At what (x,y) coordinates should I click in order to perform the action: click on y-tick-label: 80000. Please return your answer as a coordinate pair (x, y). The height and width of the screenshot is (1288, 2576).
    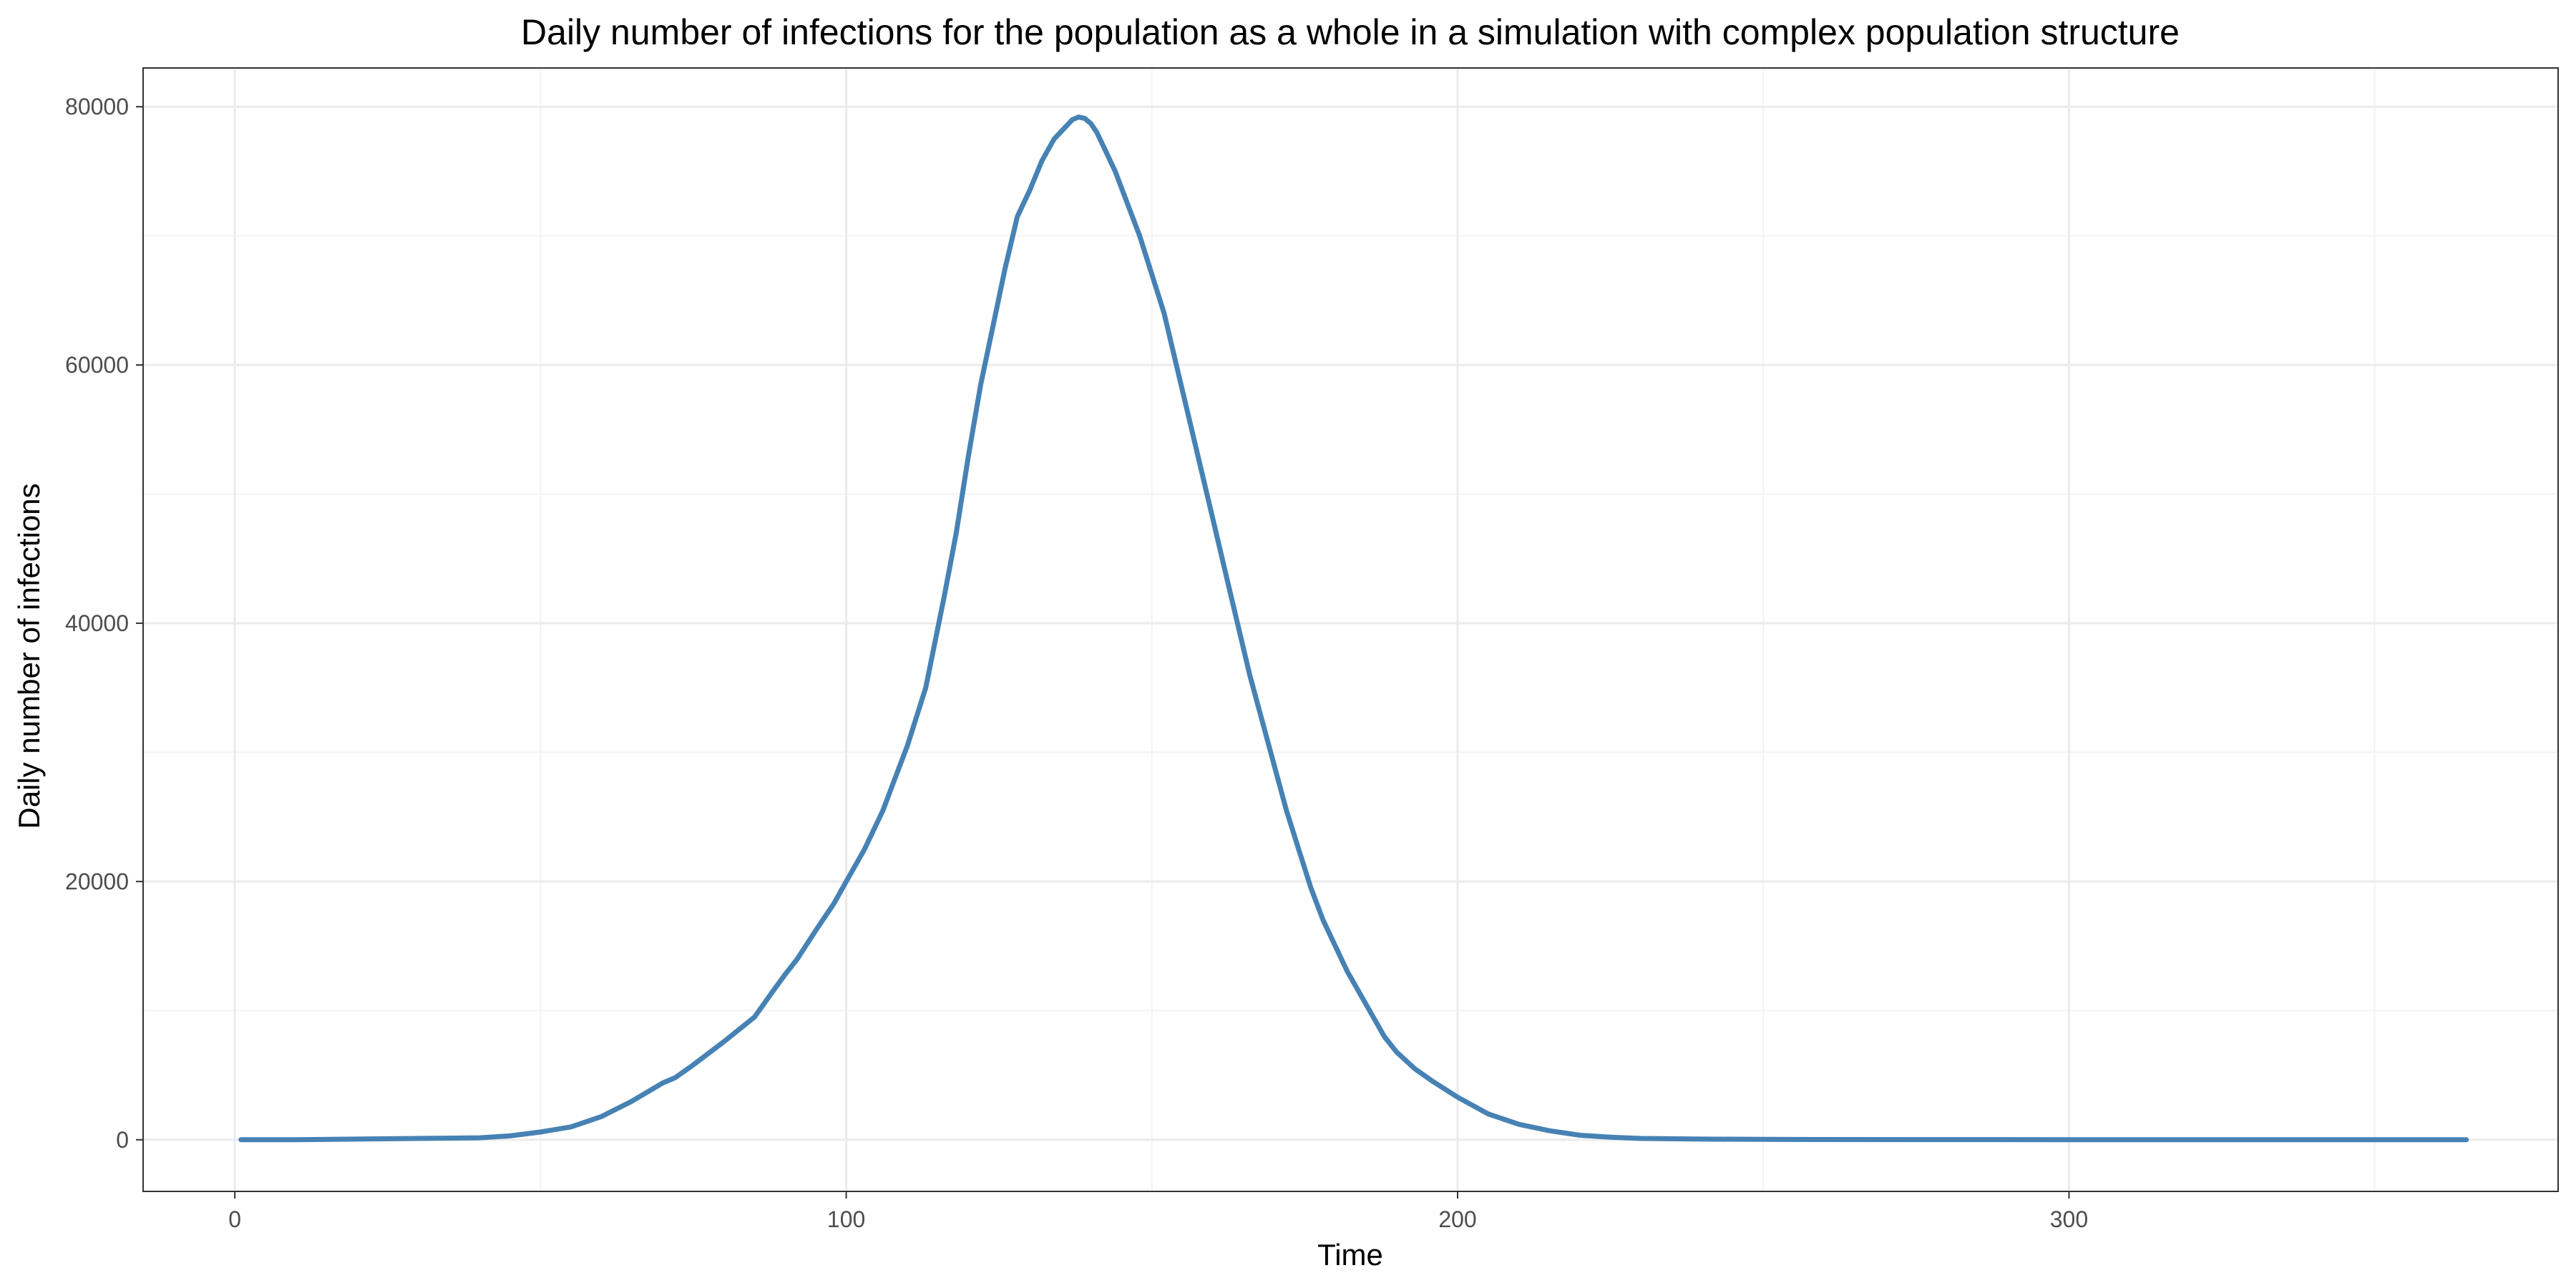
    Looking at the image, I should click on (97, 106).